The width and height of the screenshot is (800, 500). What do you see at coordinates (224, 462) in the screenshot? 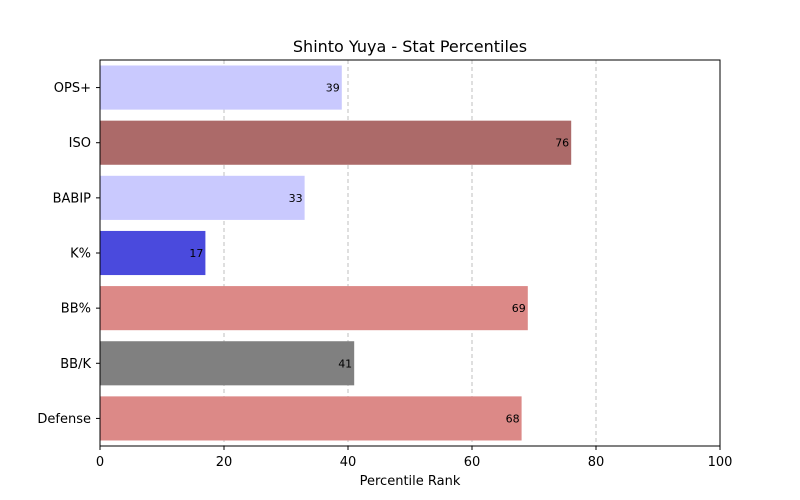
I see `x-tick-label: 20` at bounding box center [224, 462].